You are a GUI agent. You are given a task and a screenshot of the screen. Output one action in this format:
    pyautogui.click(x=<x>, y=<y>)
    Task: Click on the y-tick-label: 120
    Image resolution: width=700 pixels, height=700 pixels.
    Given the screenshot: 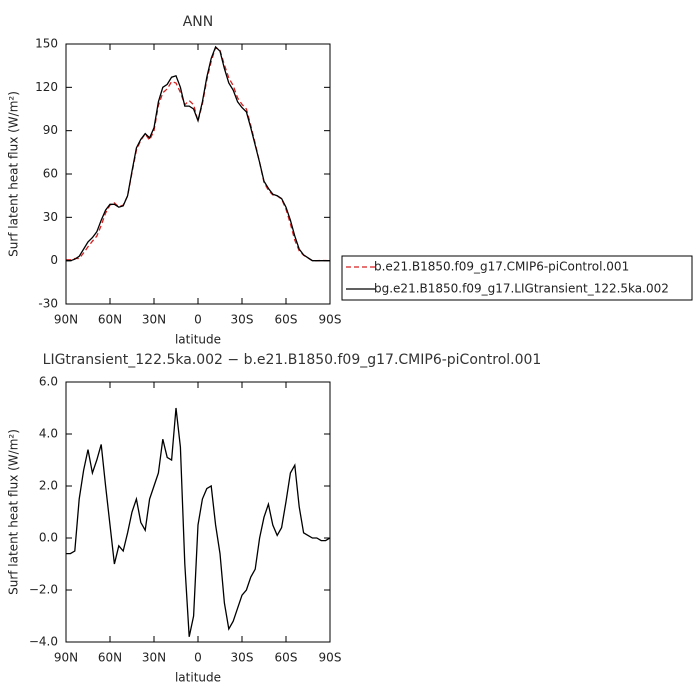 What is the action you would take?
    pyautogui.click(x=46, y=87)
    